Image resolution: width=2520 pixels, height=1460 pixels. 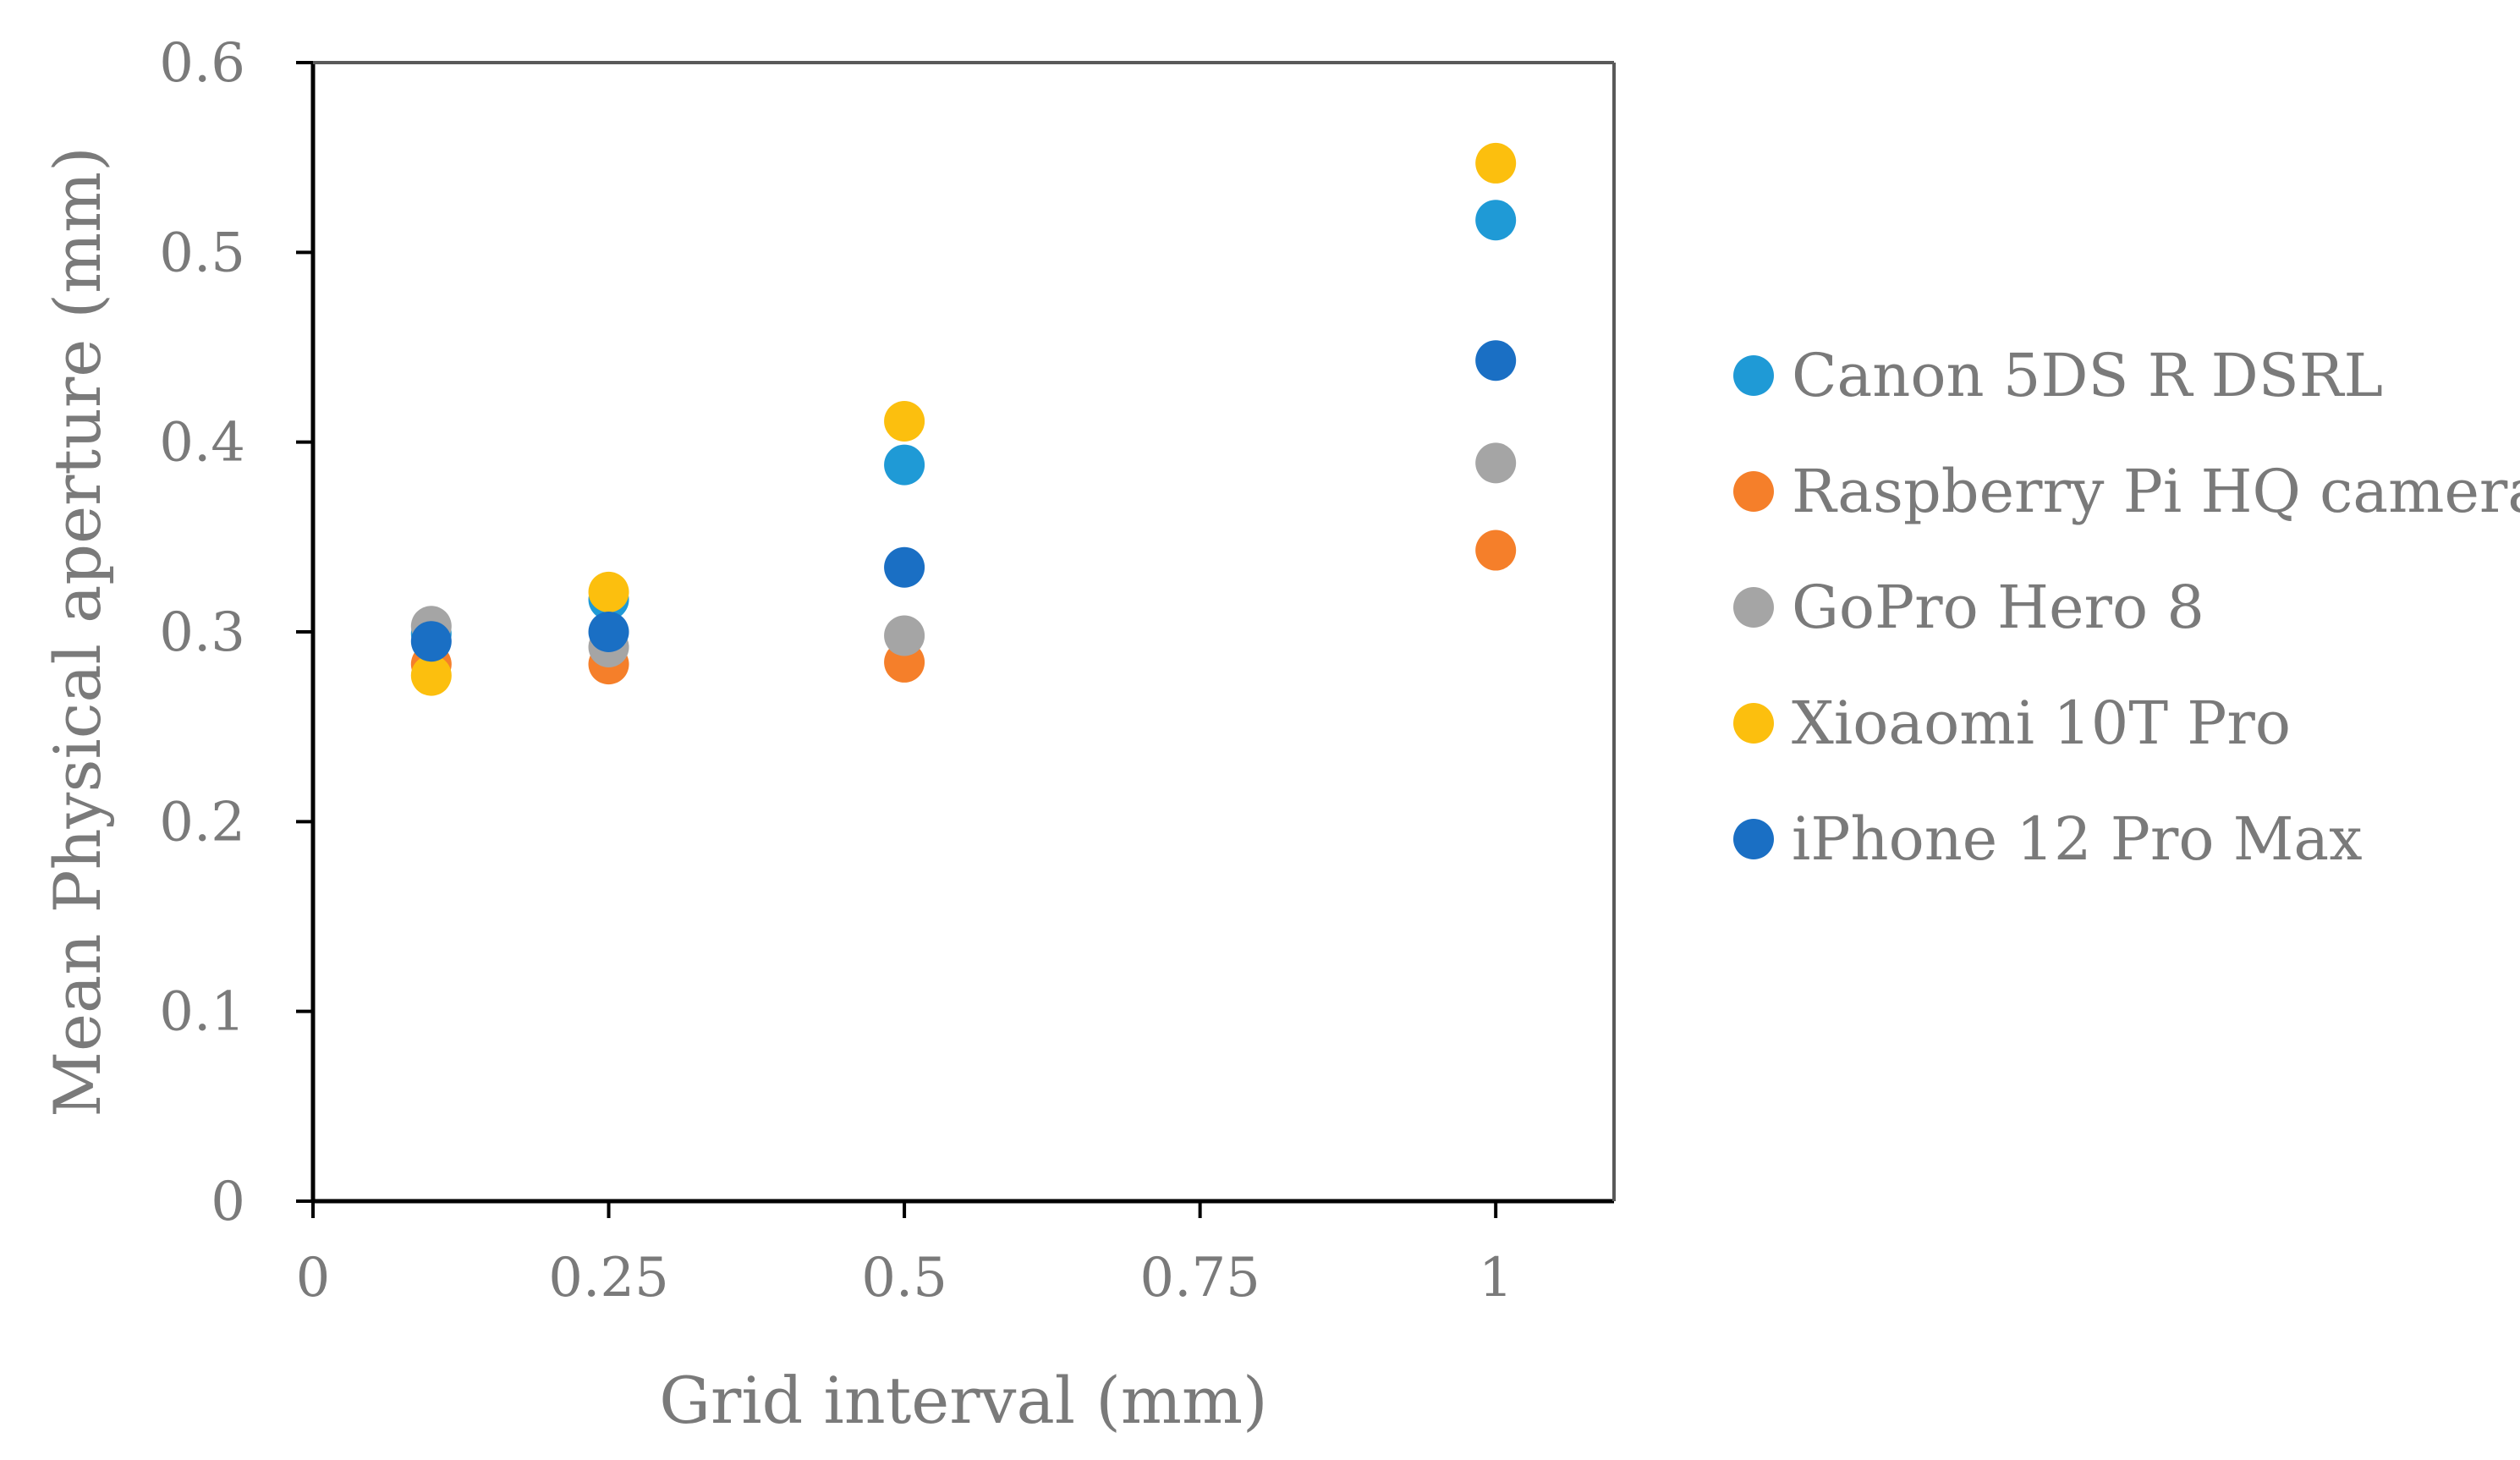 I want to click on y-tick-label: 0.2, so click(x=202, y=822).